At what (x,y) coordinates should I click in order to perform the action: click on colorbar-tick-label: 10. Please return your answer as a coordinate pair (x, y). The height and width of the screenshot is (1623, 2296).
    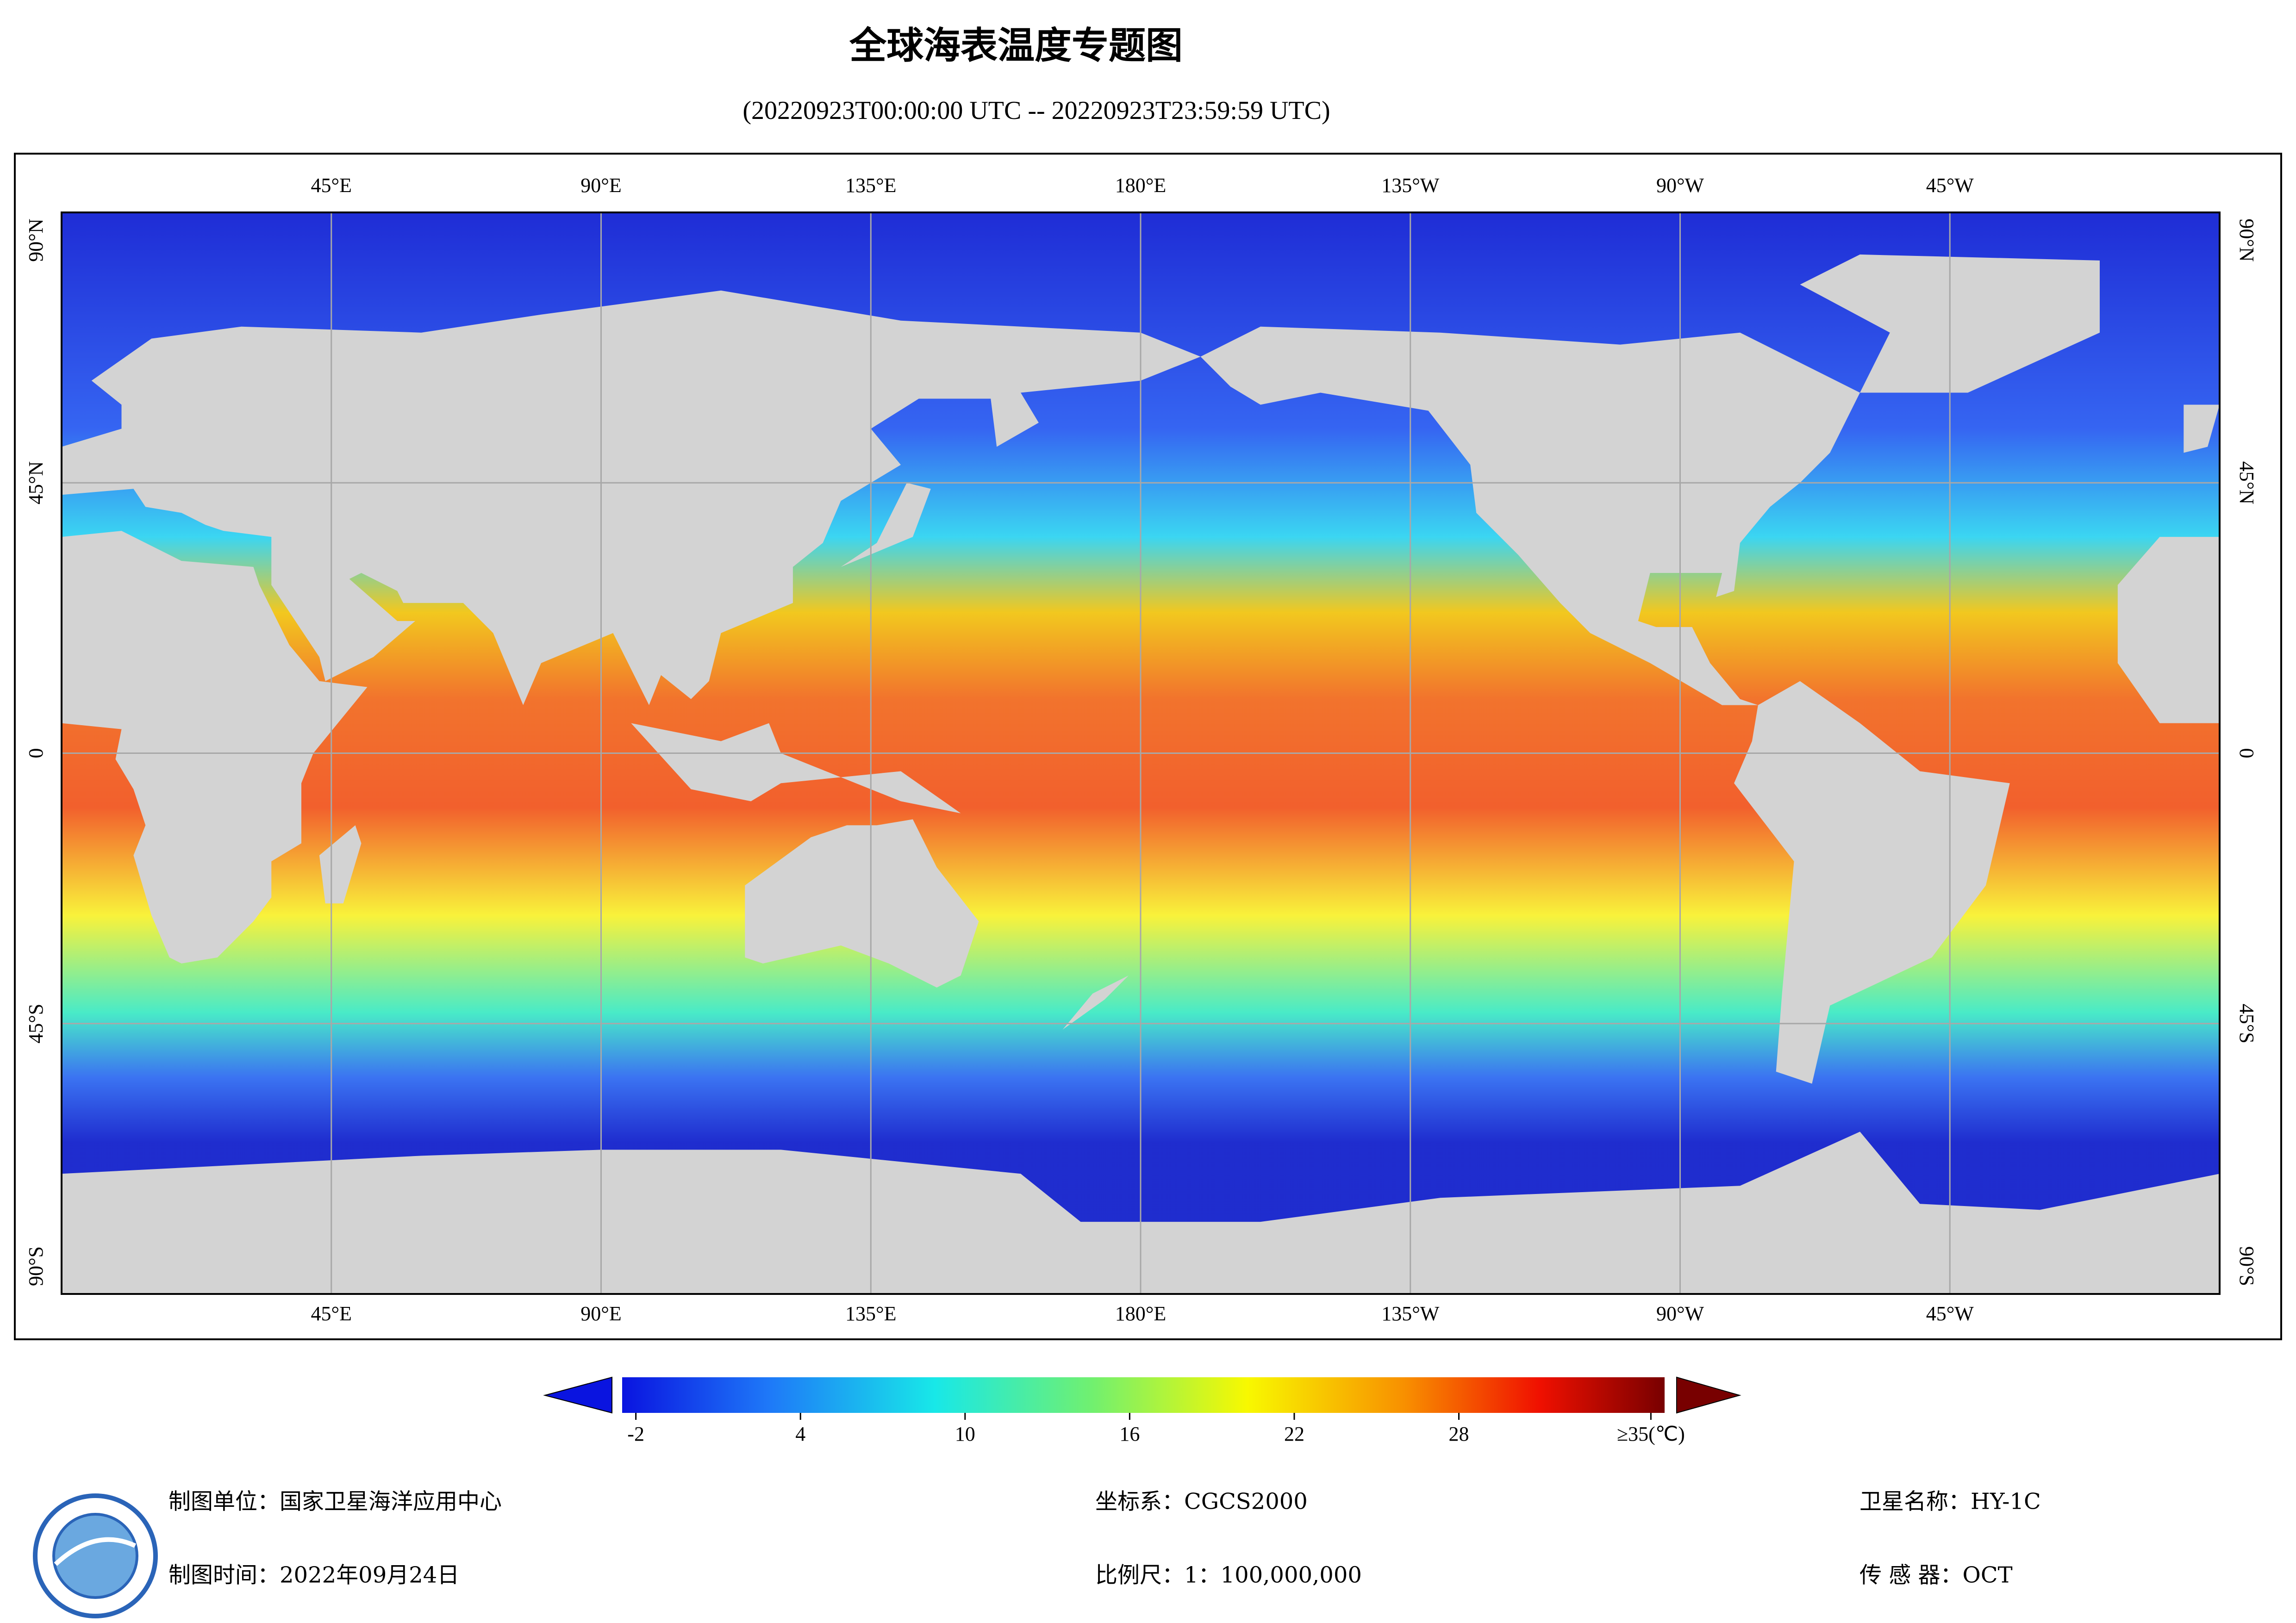
    Looking at the image, I should click on (965, 1434).